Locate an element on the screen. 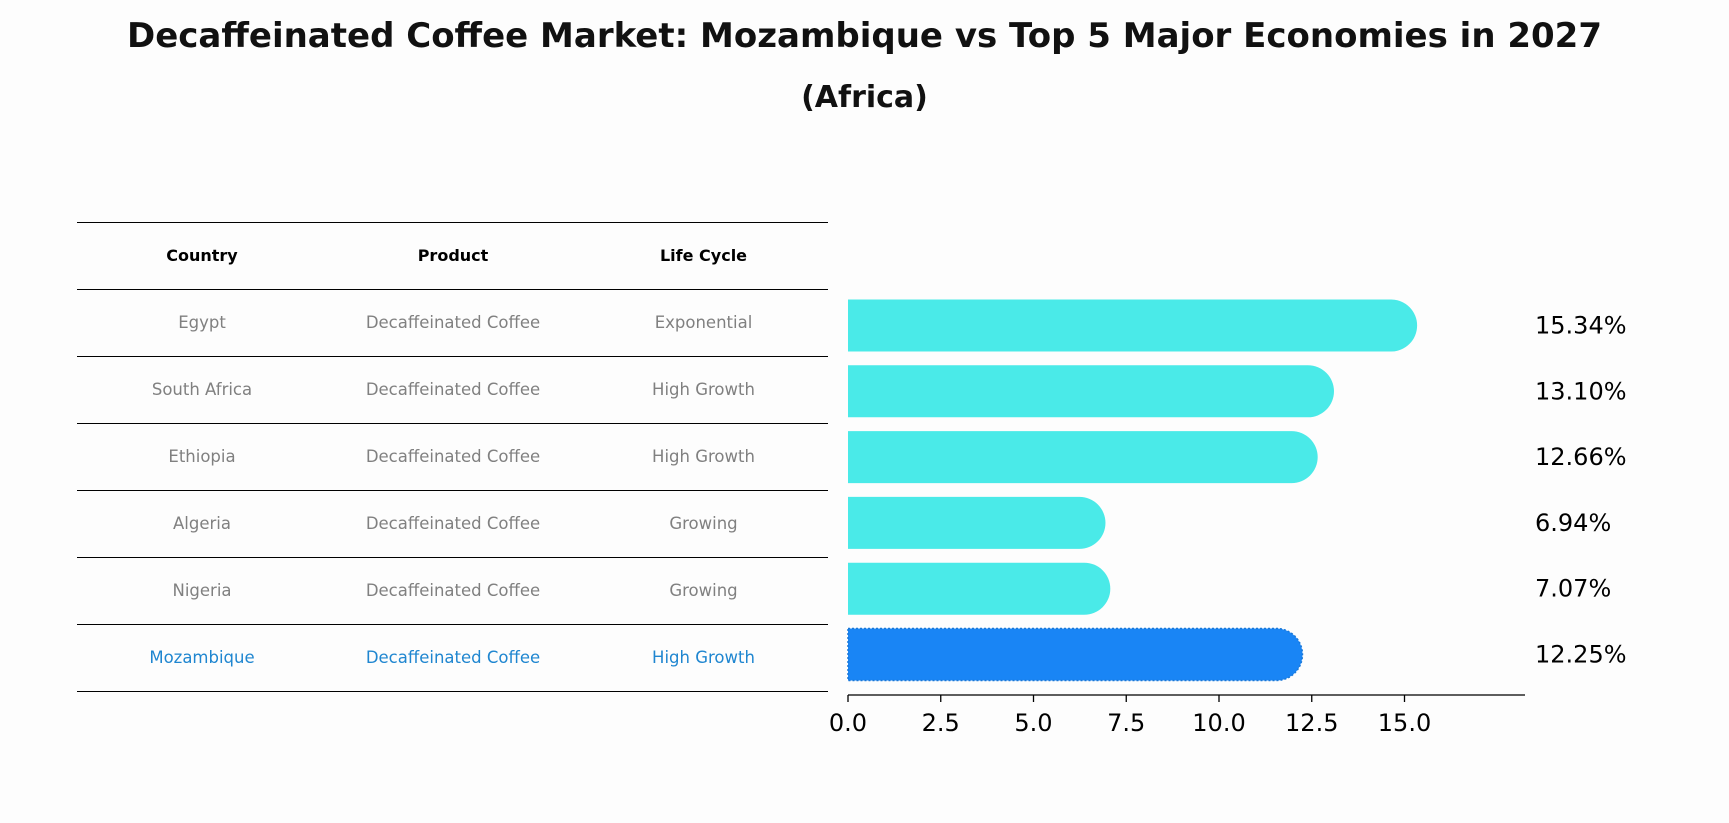 The height and width of the screenshot is (823, 1729). x-tick-label: 2.5 is located at coordinates (941, 723).